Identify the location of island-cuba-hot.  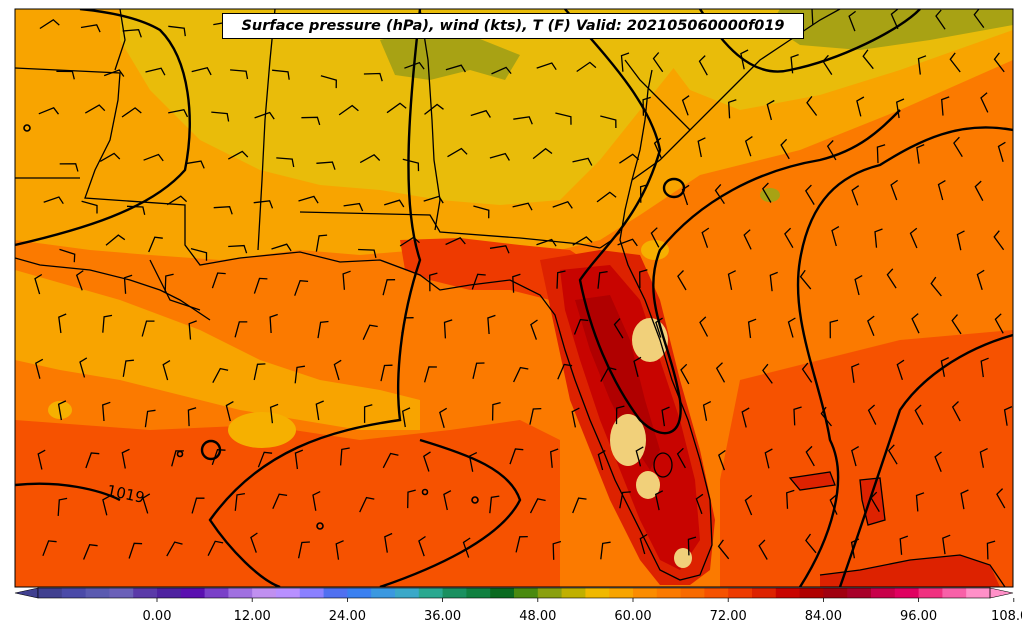
(910, 571).